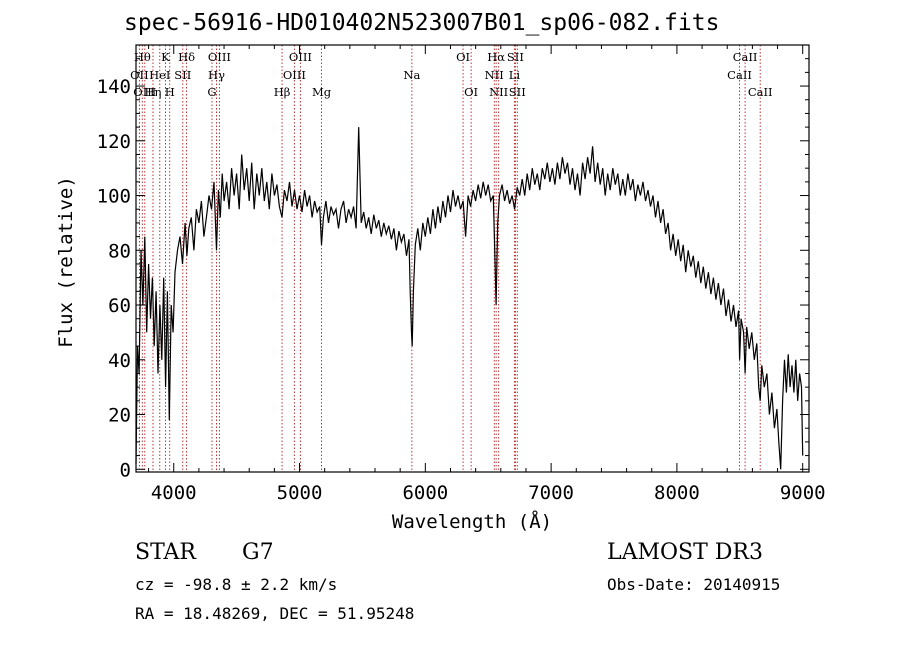 Image resolution: width=900 pixels, height=649 pixels. I want to click on x-tick-label: 6000, so click(425, 493).